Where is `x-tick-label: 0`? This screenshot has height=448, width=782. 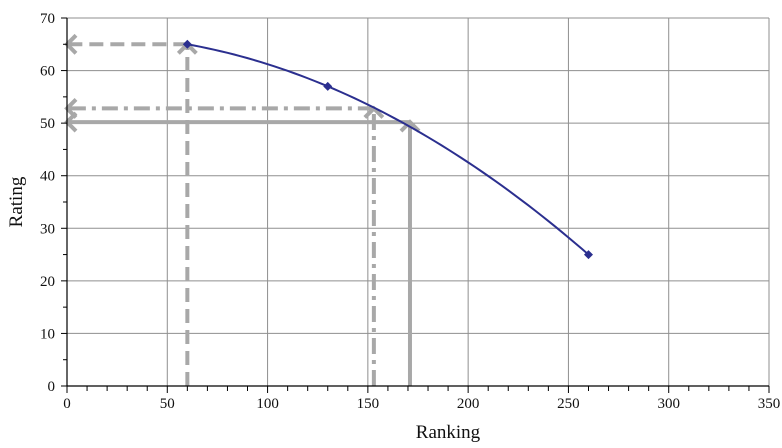
x-tick-label: 0 is located at coordinates (67, 404).